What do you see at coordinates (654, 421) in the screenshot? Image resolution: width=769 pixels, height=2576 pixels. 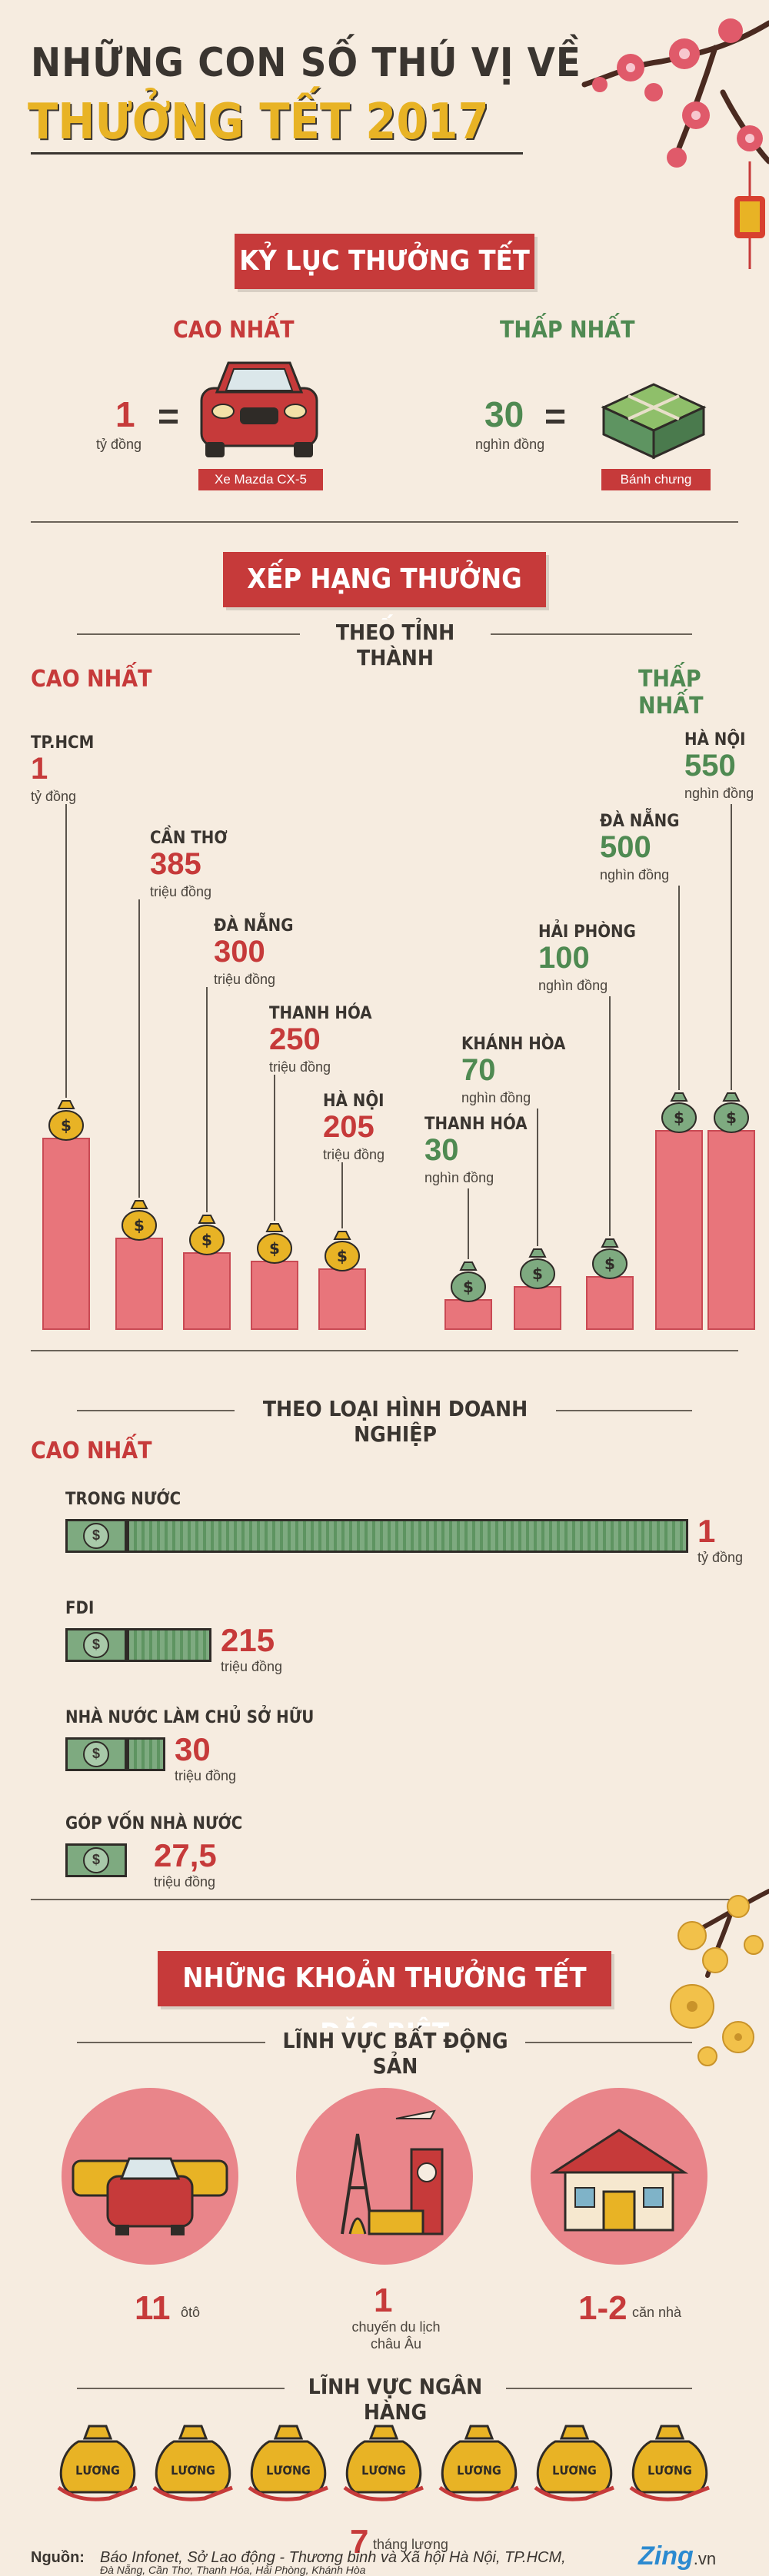 I see `banh-chung-icon` at bounding box center [654, 421].